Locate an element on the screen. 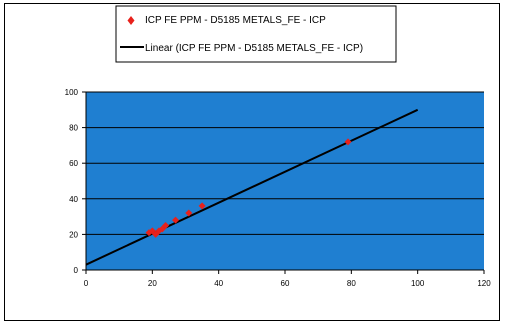 This screenshot has width=506, height=327. legend-label-points: ICP FE PPM - D5185 METALS_FE - ICP is located at coordinates (235, 20).